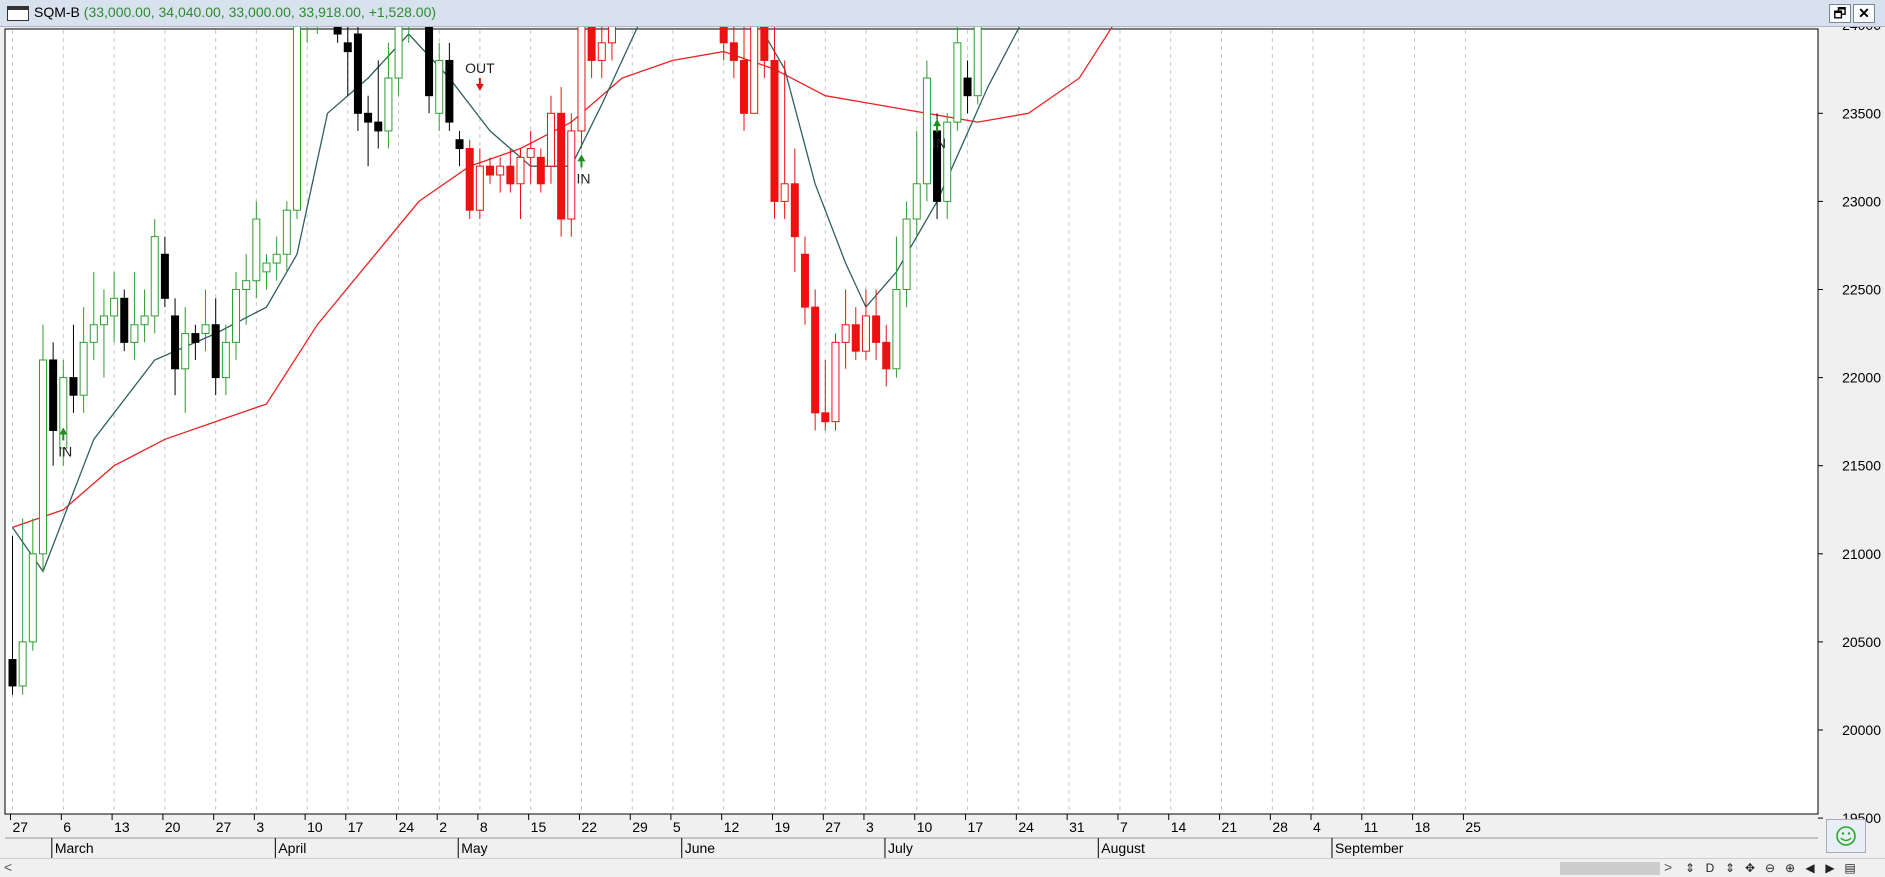 The height and width of the screenshot is (877, 1885). What do you see at coordinates (1730, 868) in the screenshot?
I see `stretch-tool: ⇕` at bounding box center [1730, 868].